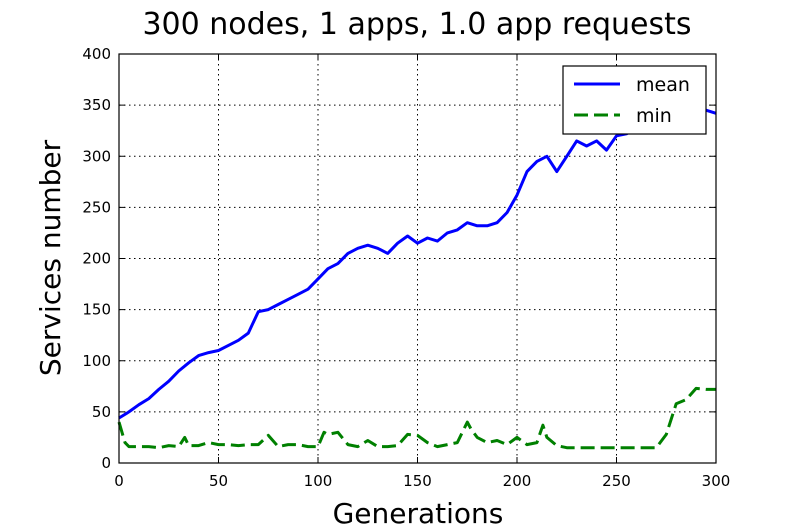 This screenshot has height=532, width=797. What do you see at coordinates (416, 24) in the screenshot?
I see `chart-title: 300 nodes, 1 apps, 1.0 app requests` at bounding box center [416, 24].